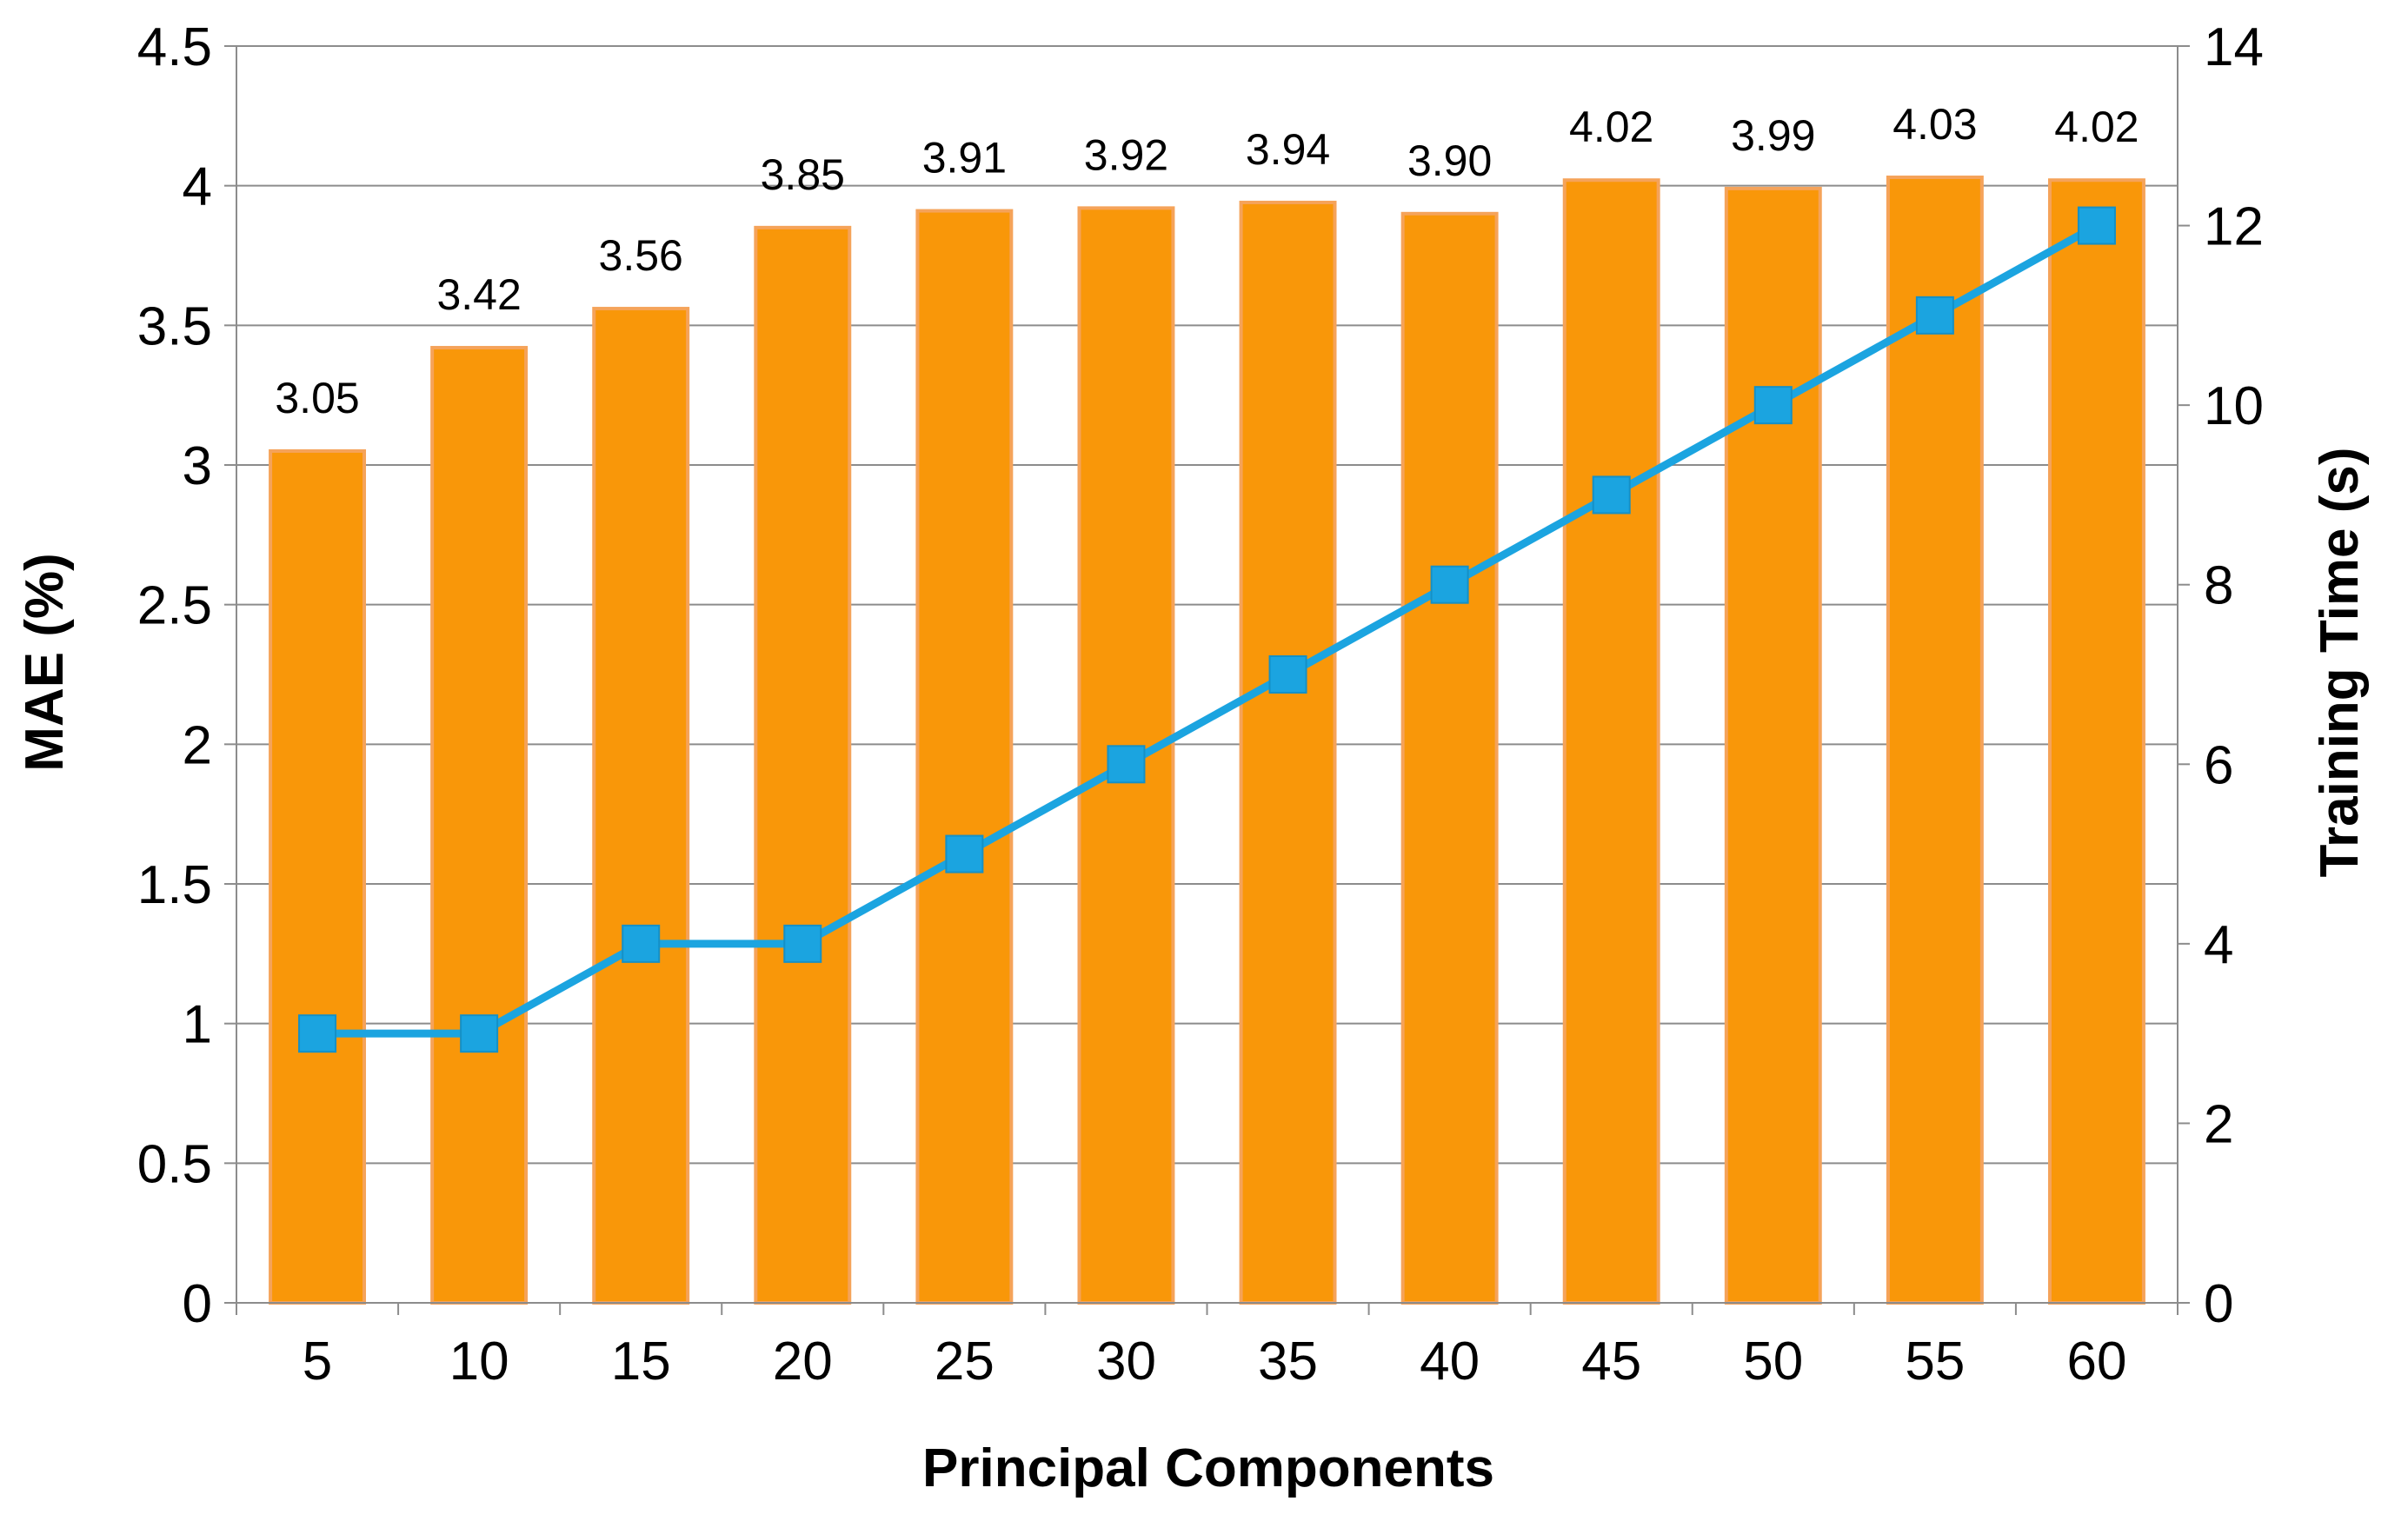 This screenshot has height=1521, width=2408. I want to click on x-tick-label: 55, so click(1935, 1361).